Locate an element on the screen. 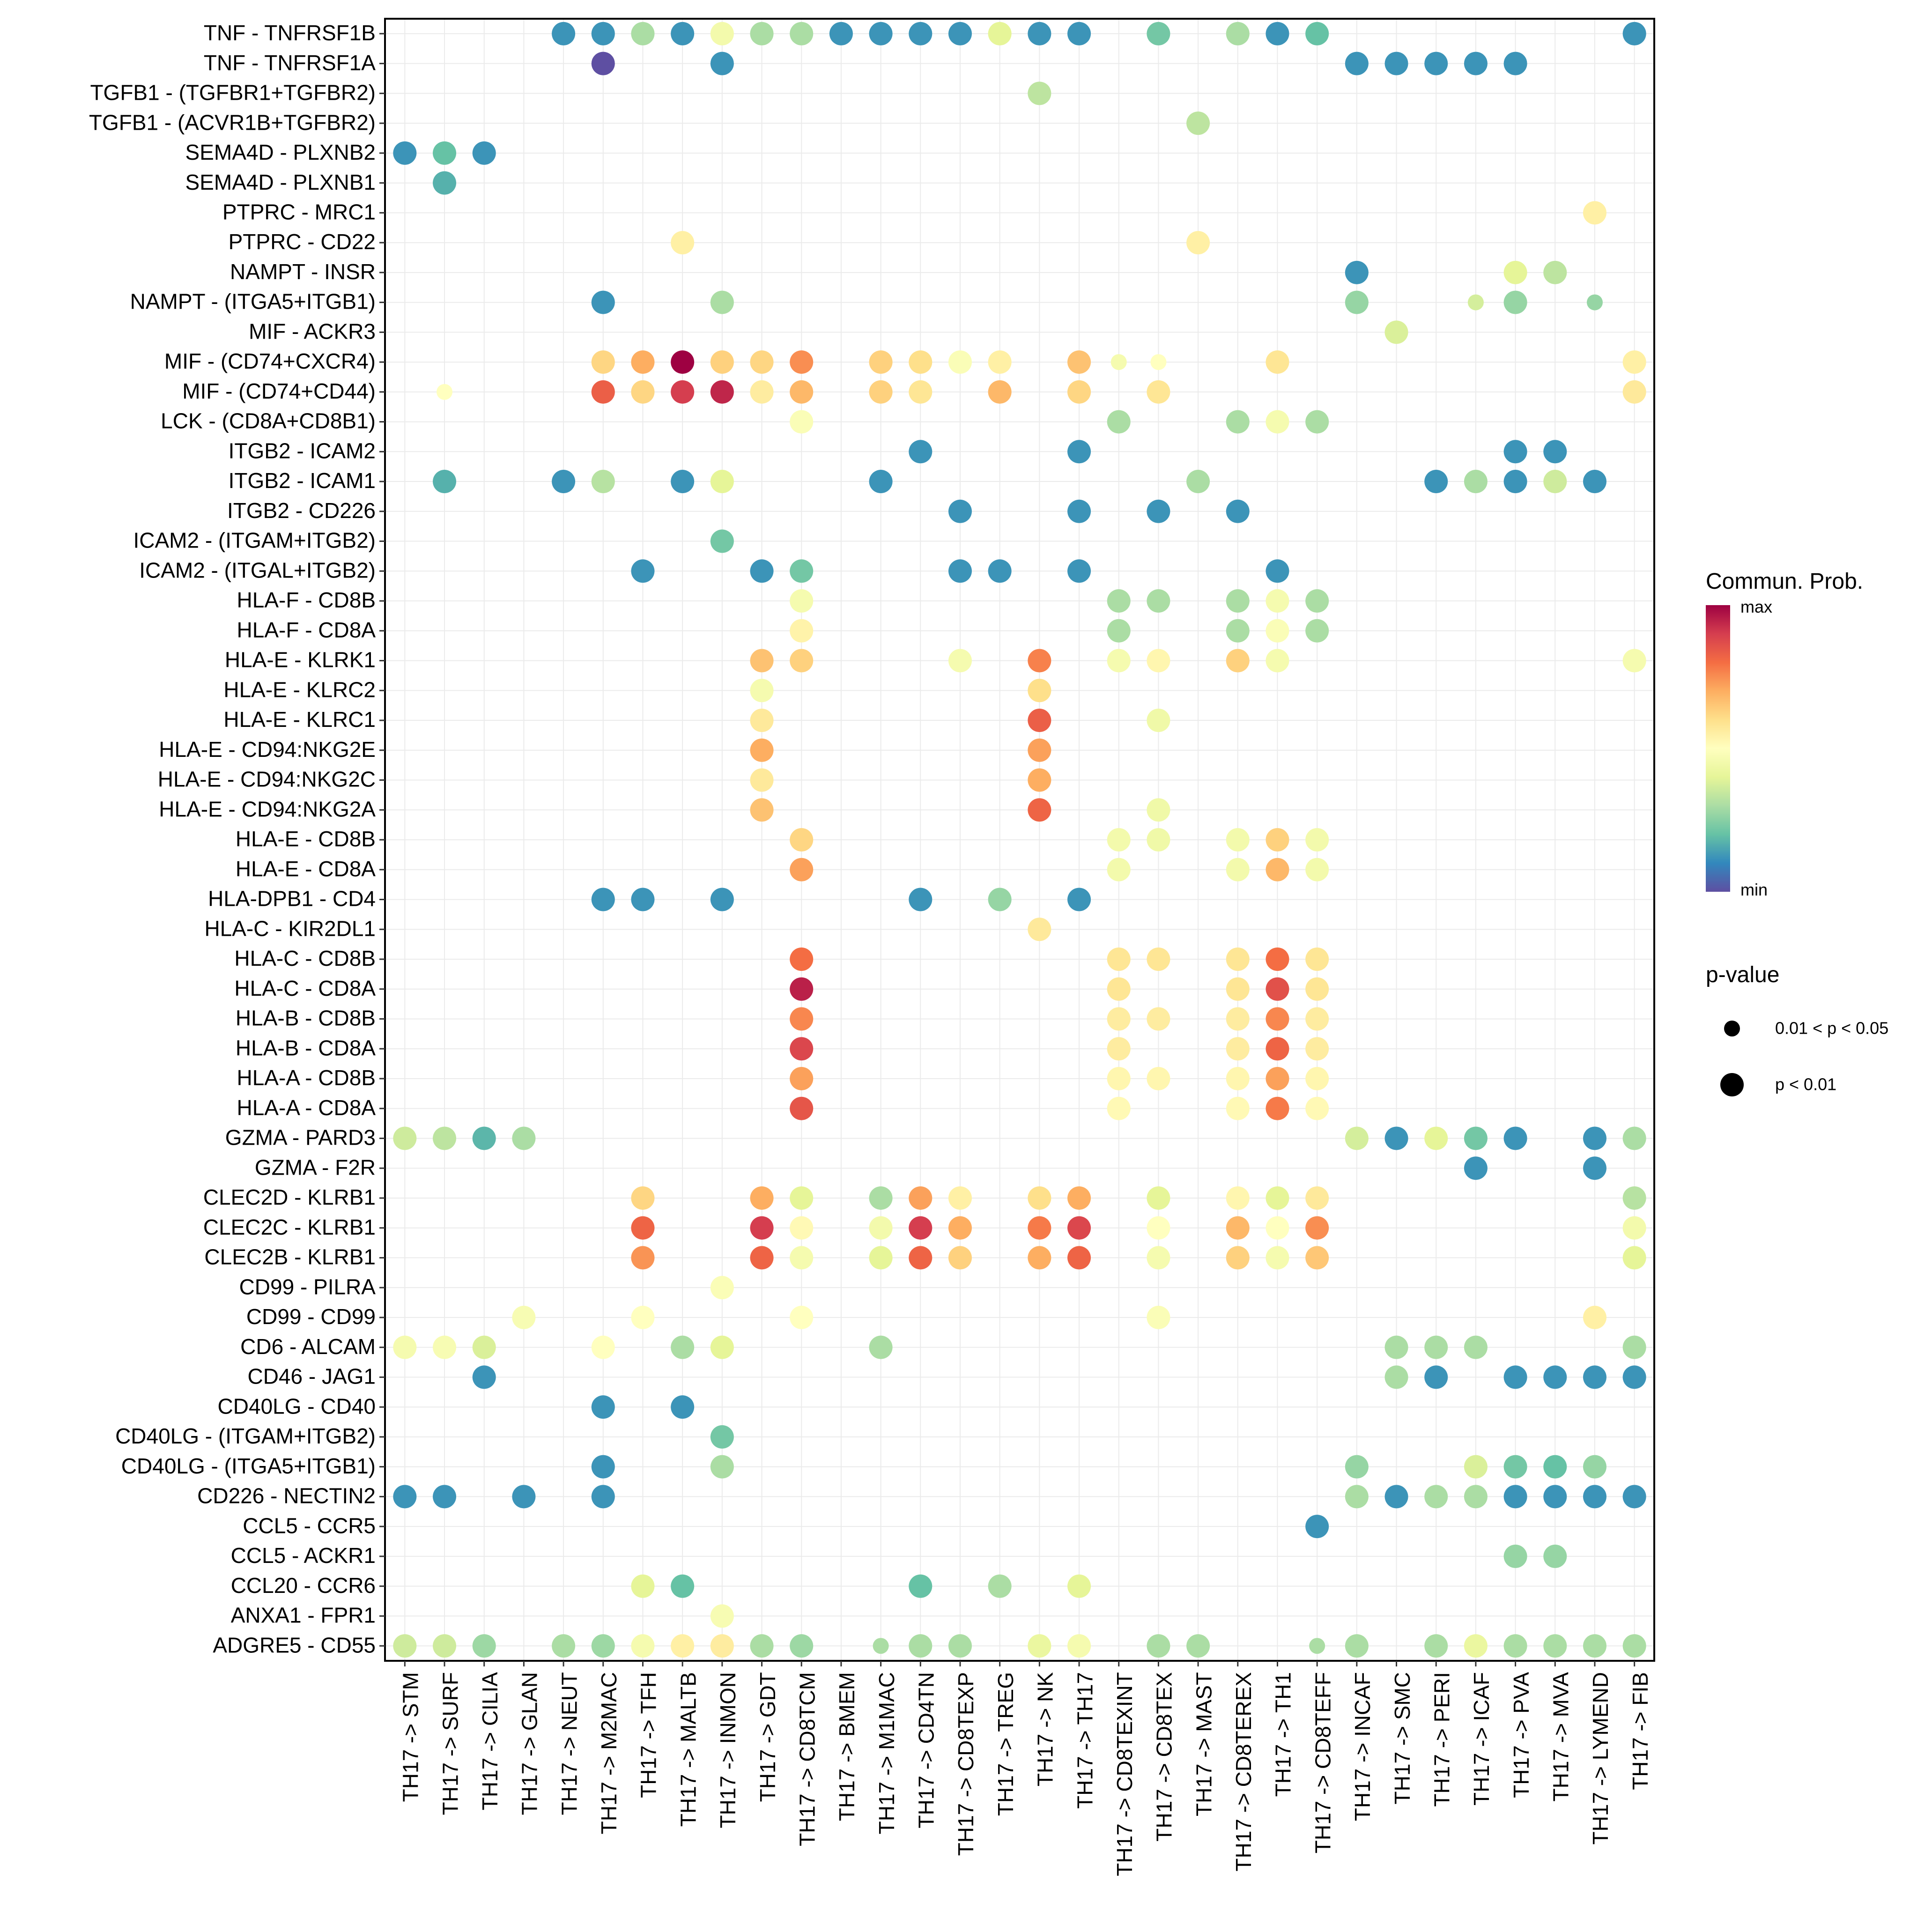 This screenshot has width=1932, height=1932. y-tick-label: HLA-C - KIR2DL1 is located at coordinates (290, 928).